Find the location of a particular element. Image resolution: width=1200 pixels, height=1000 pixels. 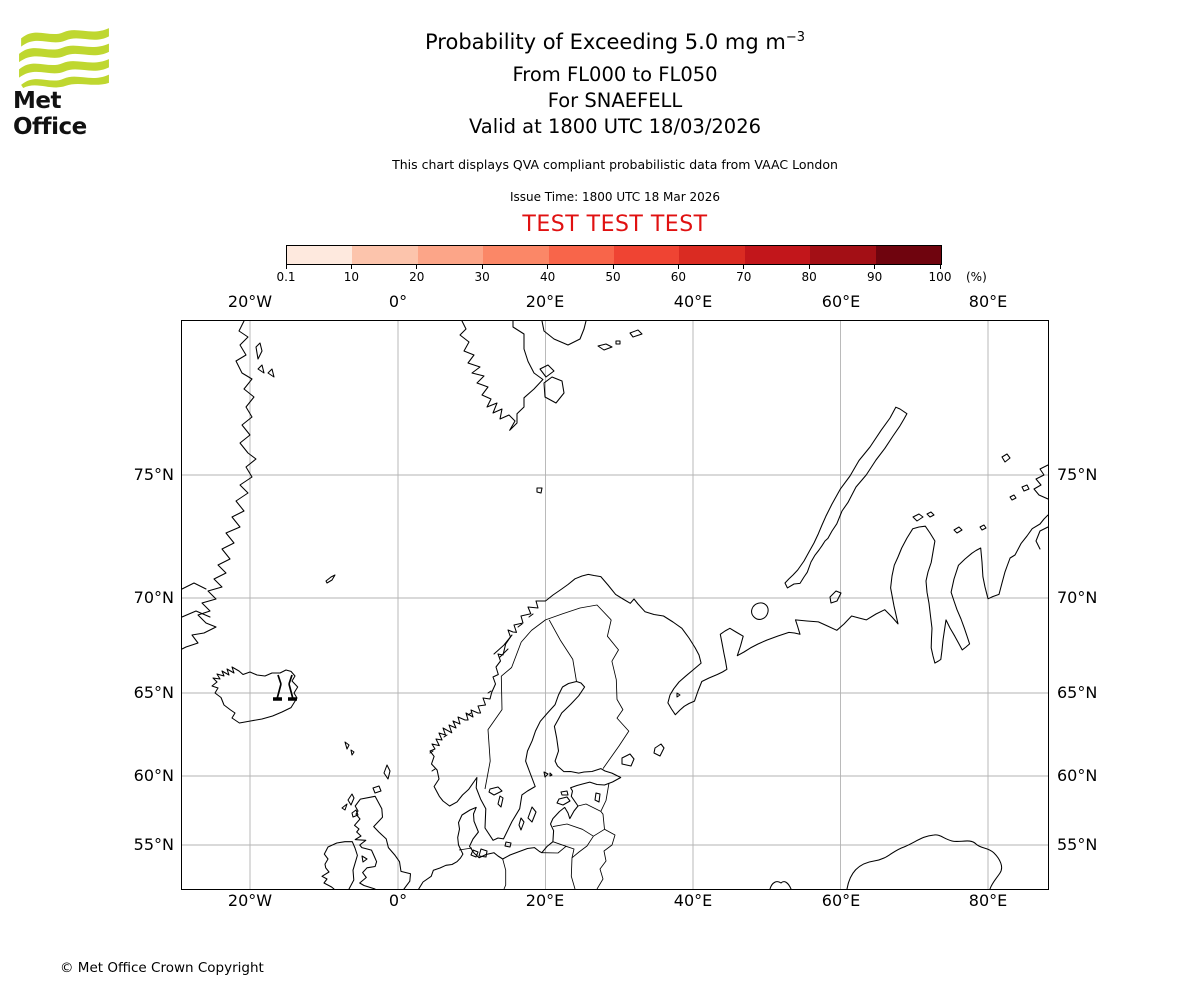

lon-label-top: 0° is located at coordinates (398, 301).